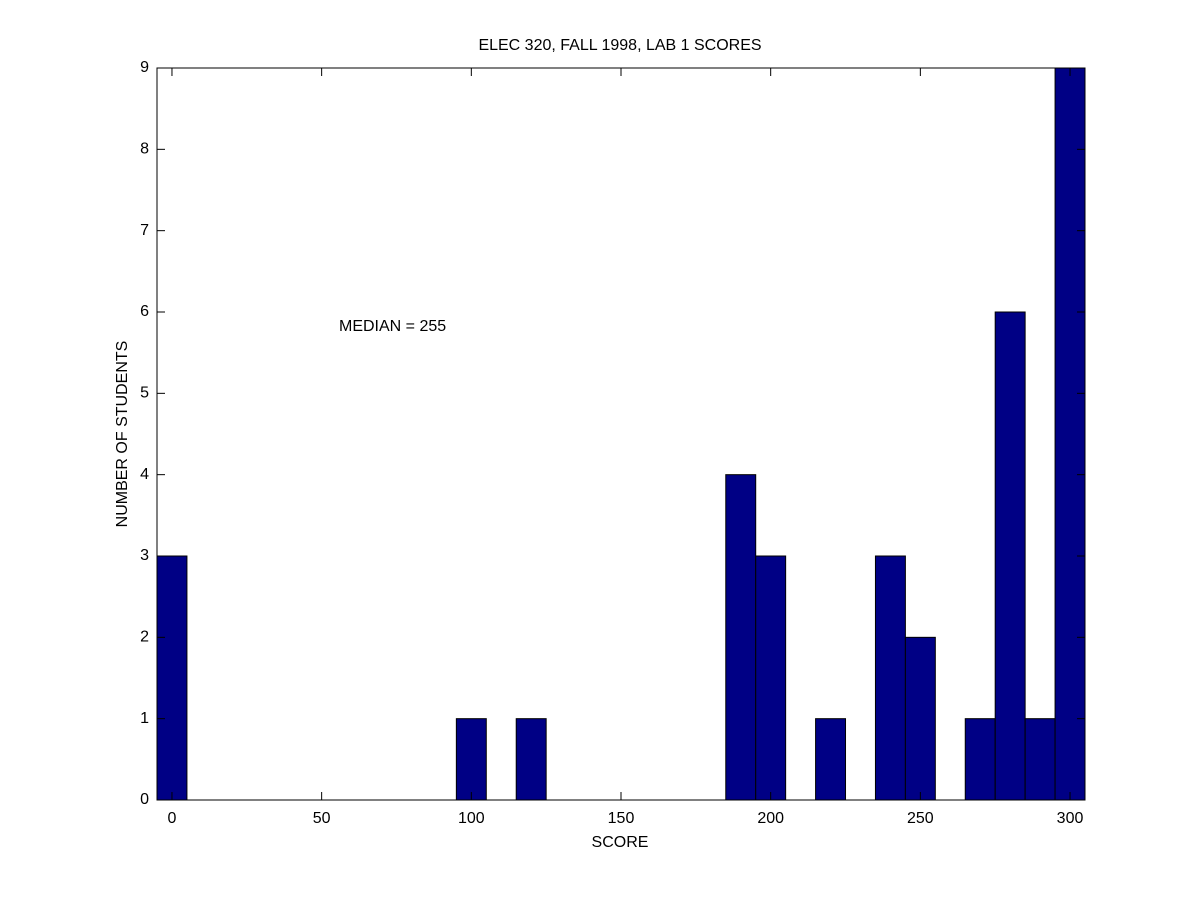  I want to click on x-tick-label: 100, so click(471, 818).